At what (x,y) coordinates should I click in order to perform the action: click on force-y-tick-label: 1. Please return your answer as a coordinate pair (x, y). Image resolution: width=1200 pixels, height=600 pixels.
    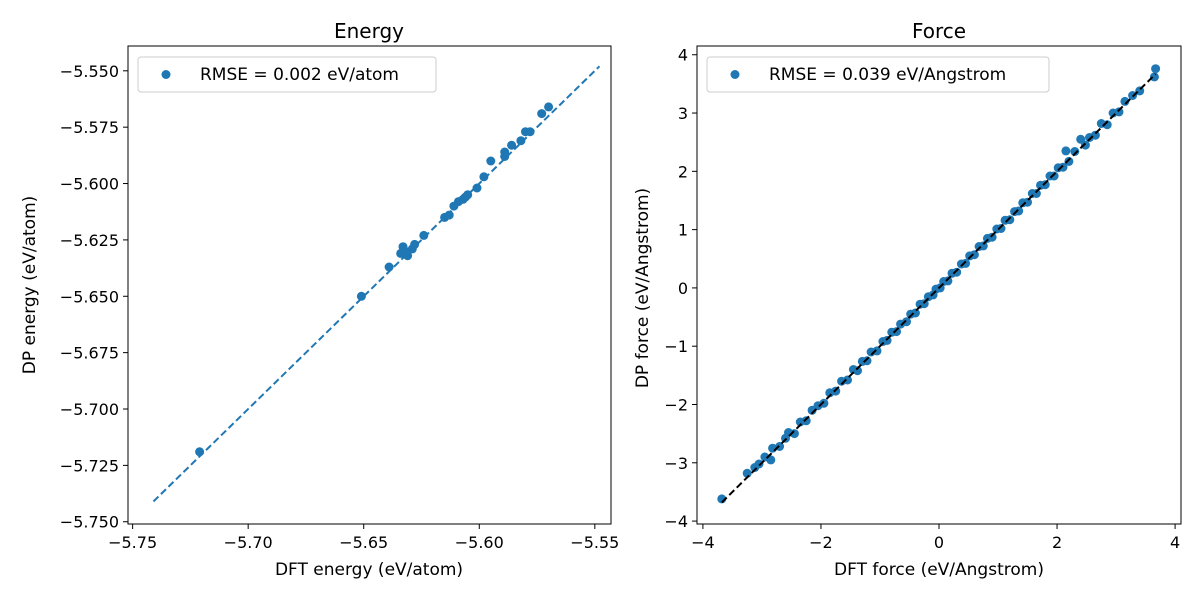
    Looking at the image, I should click on (683, 230).